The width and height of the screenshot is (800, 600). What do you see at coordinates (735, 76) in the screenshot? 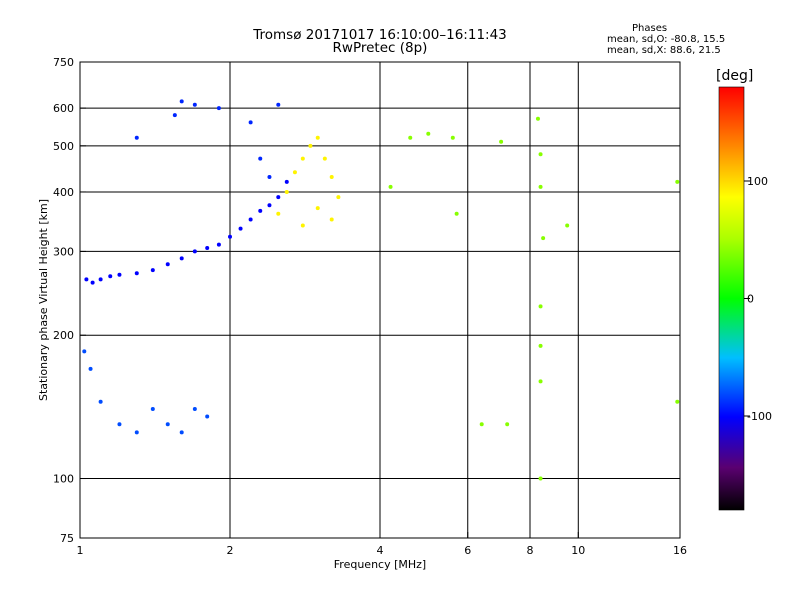
I see `colorbar-unit-label: [deg]` at bounding box center [735, 76].